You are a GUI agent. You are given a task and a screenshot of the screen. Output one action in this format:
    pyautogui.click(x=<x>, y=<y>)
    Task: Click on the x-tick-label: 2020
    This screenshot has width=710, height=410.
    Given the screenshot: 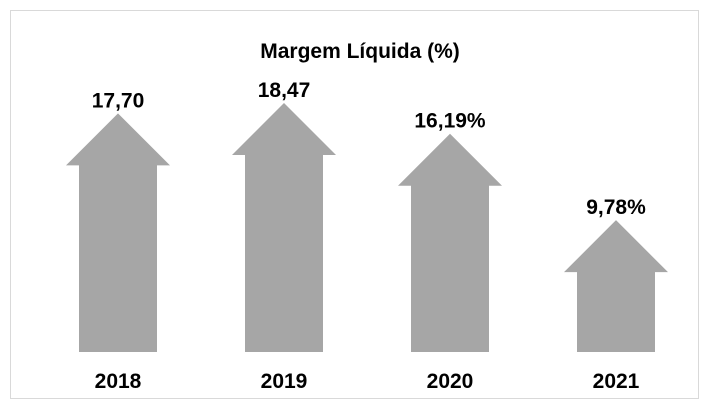 What is the action you would take?
    pyautogui.click(x=450, y=381)
    